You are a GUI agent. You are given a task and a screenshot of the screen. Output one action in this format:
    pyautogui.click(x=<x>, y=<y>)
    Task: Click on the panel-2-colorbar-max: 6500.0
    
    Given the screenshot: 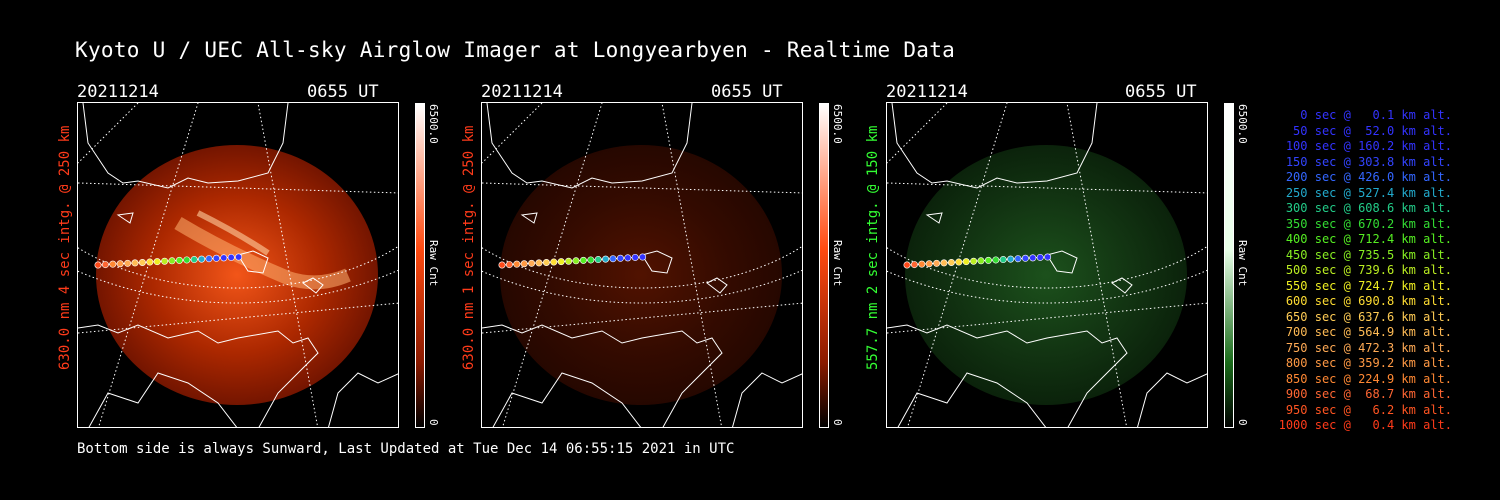 What is the action you would take?
    pyautogui.click(x=837, y=124)
    